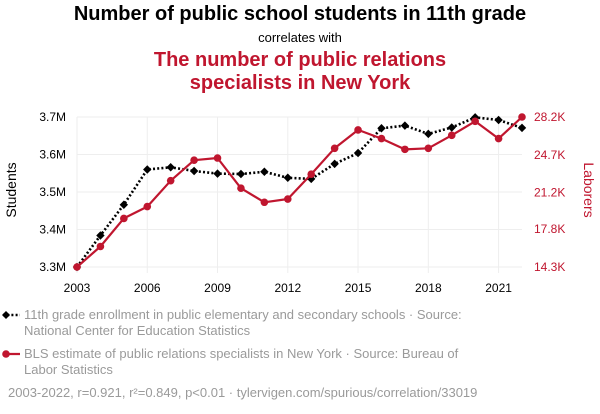 Image resolution: width=600 pixels, height=414 pixels. Describe the element at coordinates (549, 193) in the screenshot. I see `right-tick-label: 21.2K` at that location.